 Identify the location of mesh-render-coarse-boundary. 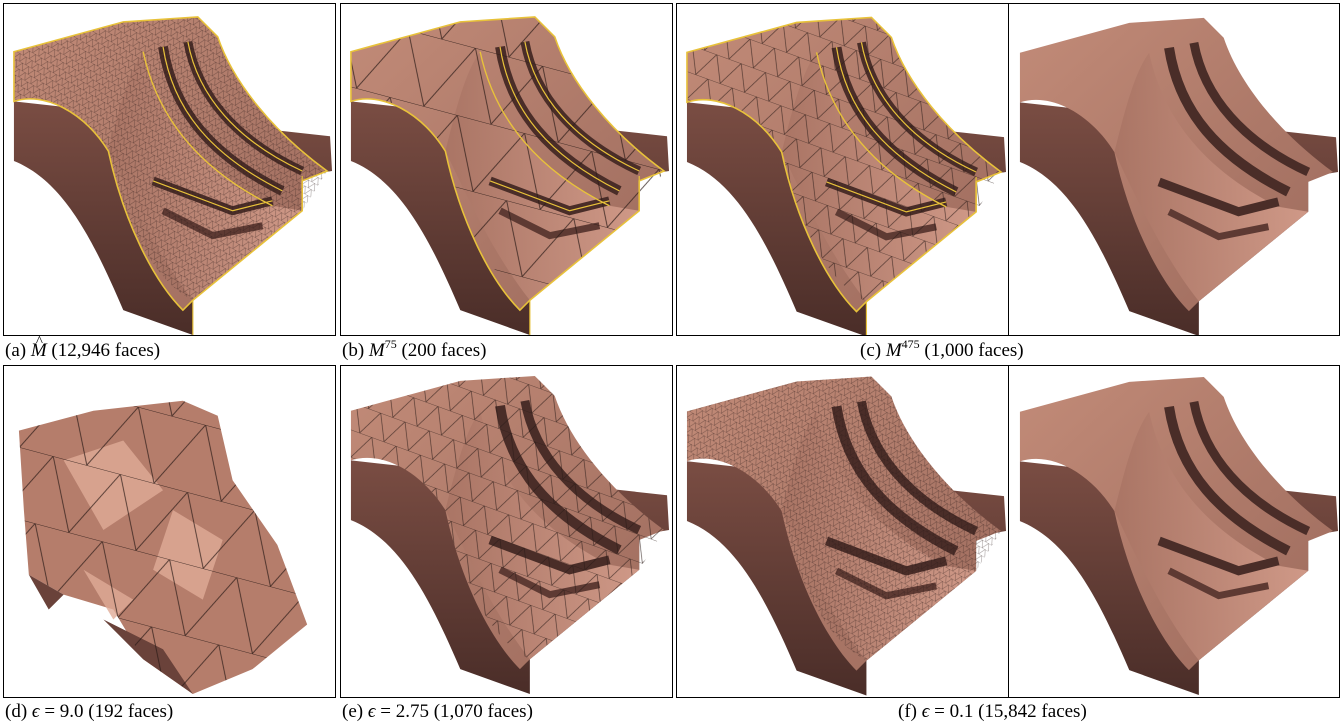
(506, 169).